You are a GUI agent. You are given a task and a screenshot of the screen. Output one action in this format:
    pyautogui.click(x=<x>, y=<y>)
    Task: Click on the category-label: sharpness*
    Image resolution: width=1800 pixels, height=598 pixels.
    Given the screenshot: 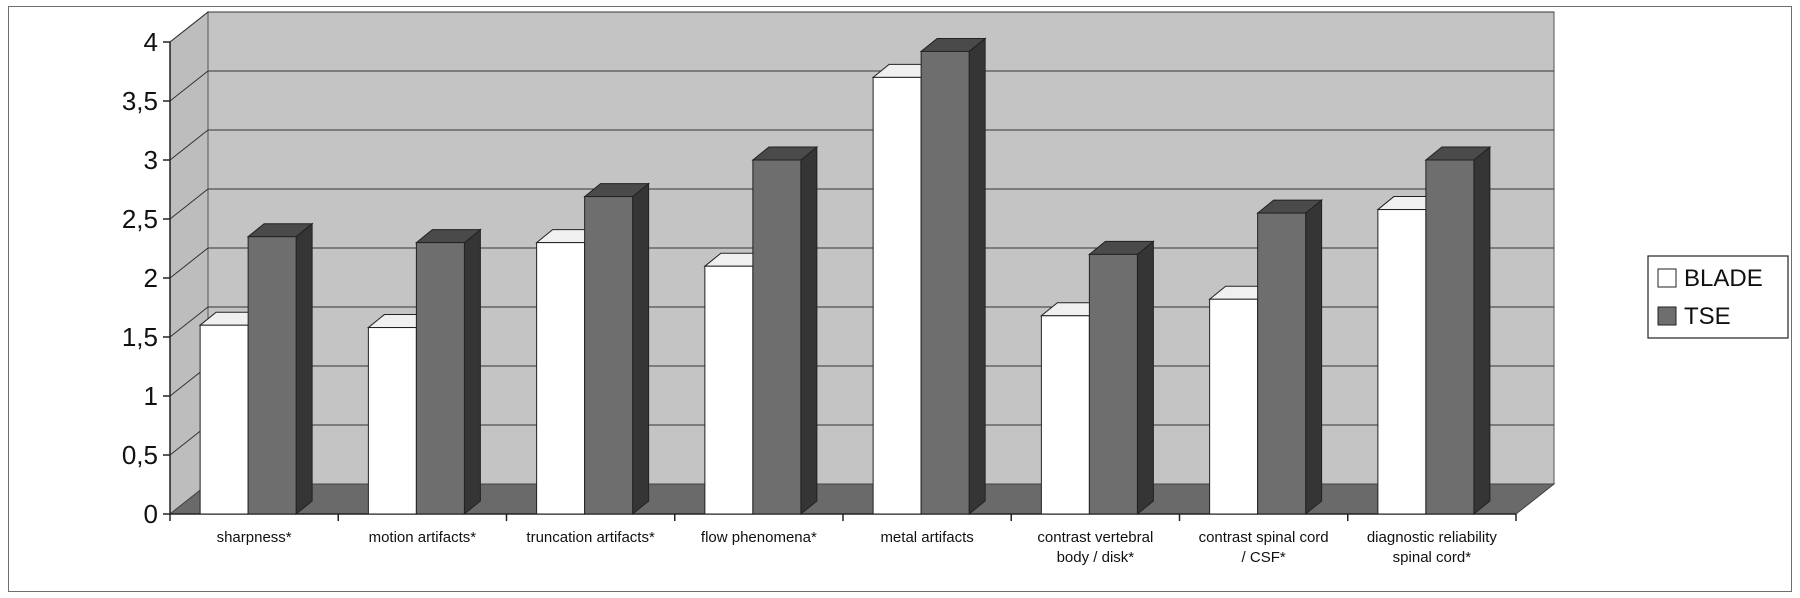 What is the action you would take?
    pyautogui.click(x=254, y=537)
    